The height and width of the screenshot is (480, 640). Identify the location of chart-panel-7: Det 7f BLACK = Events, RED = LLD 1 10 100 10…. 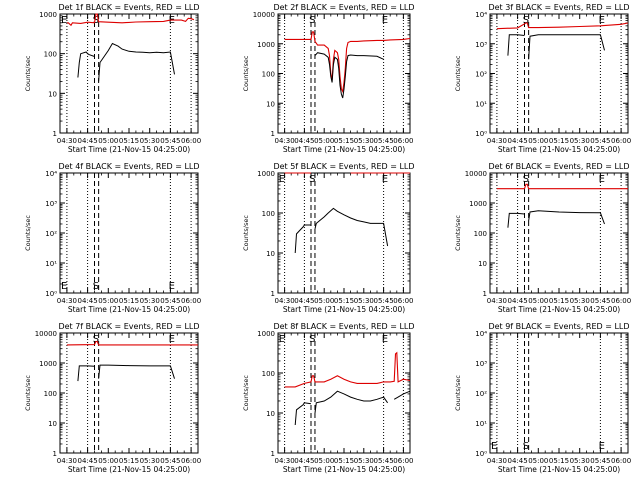
(112, 398).